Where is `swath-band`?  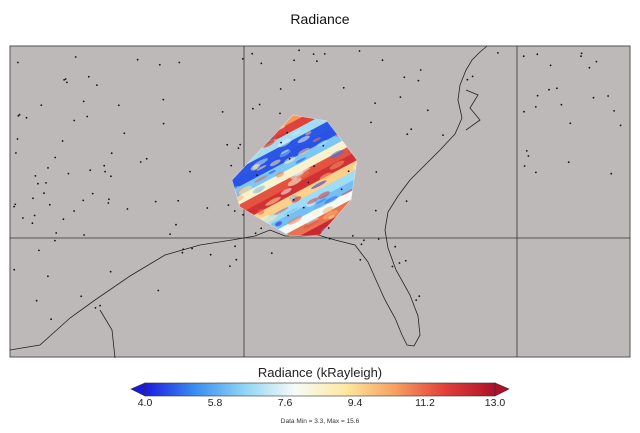
swath-band is located at coordinates (294, 193).